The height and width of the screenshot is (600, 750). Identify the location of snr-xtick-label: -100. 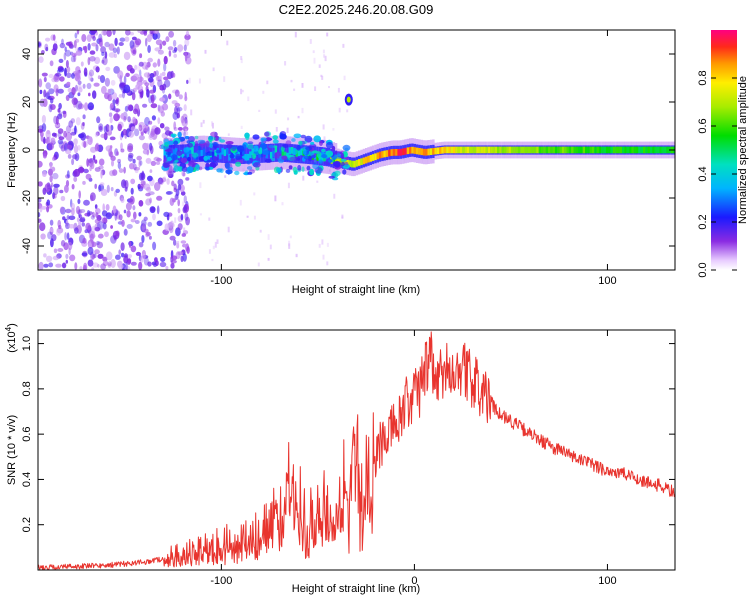
(221, 581).